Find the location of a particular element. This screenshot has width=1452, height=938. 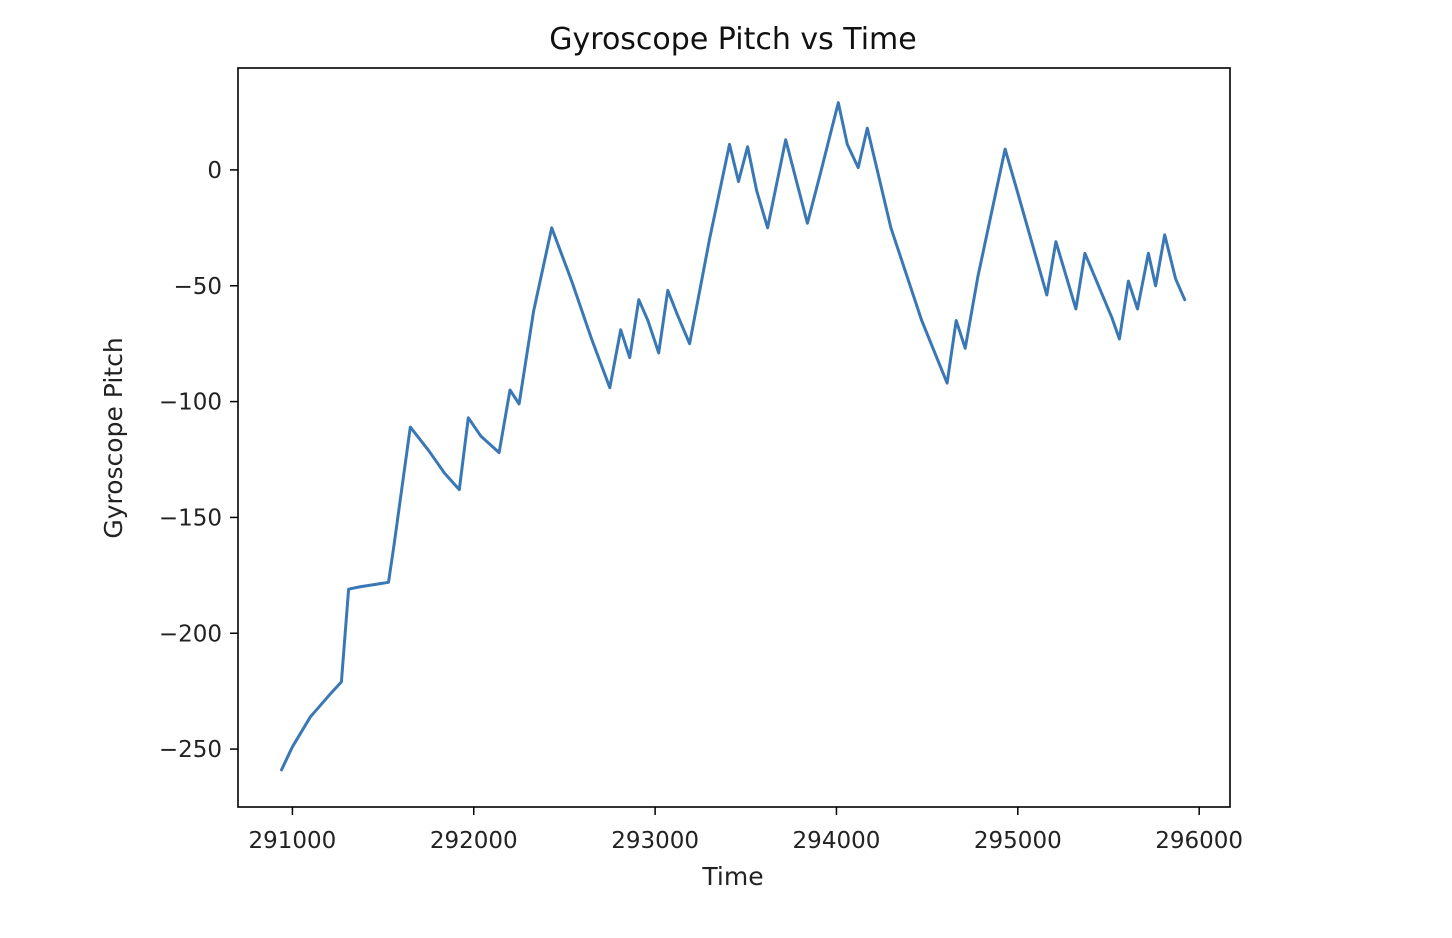

x-axis-label: Time is located at coordinates (732, 876).